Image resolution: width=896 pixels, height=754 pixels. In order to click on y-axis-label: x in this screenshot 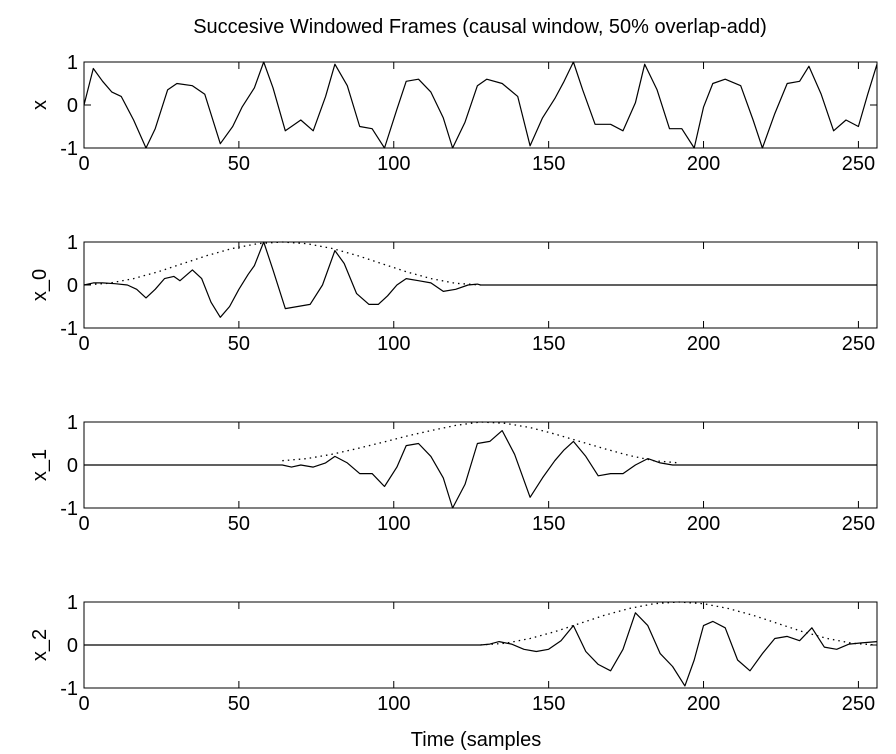, I will do `click(40, 105)`.